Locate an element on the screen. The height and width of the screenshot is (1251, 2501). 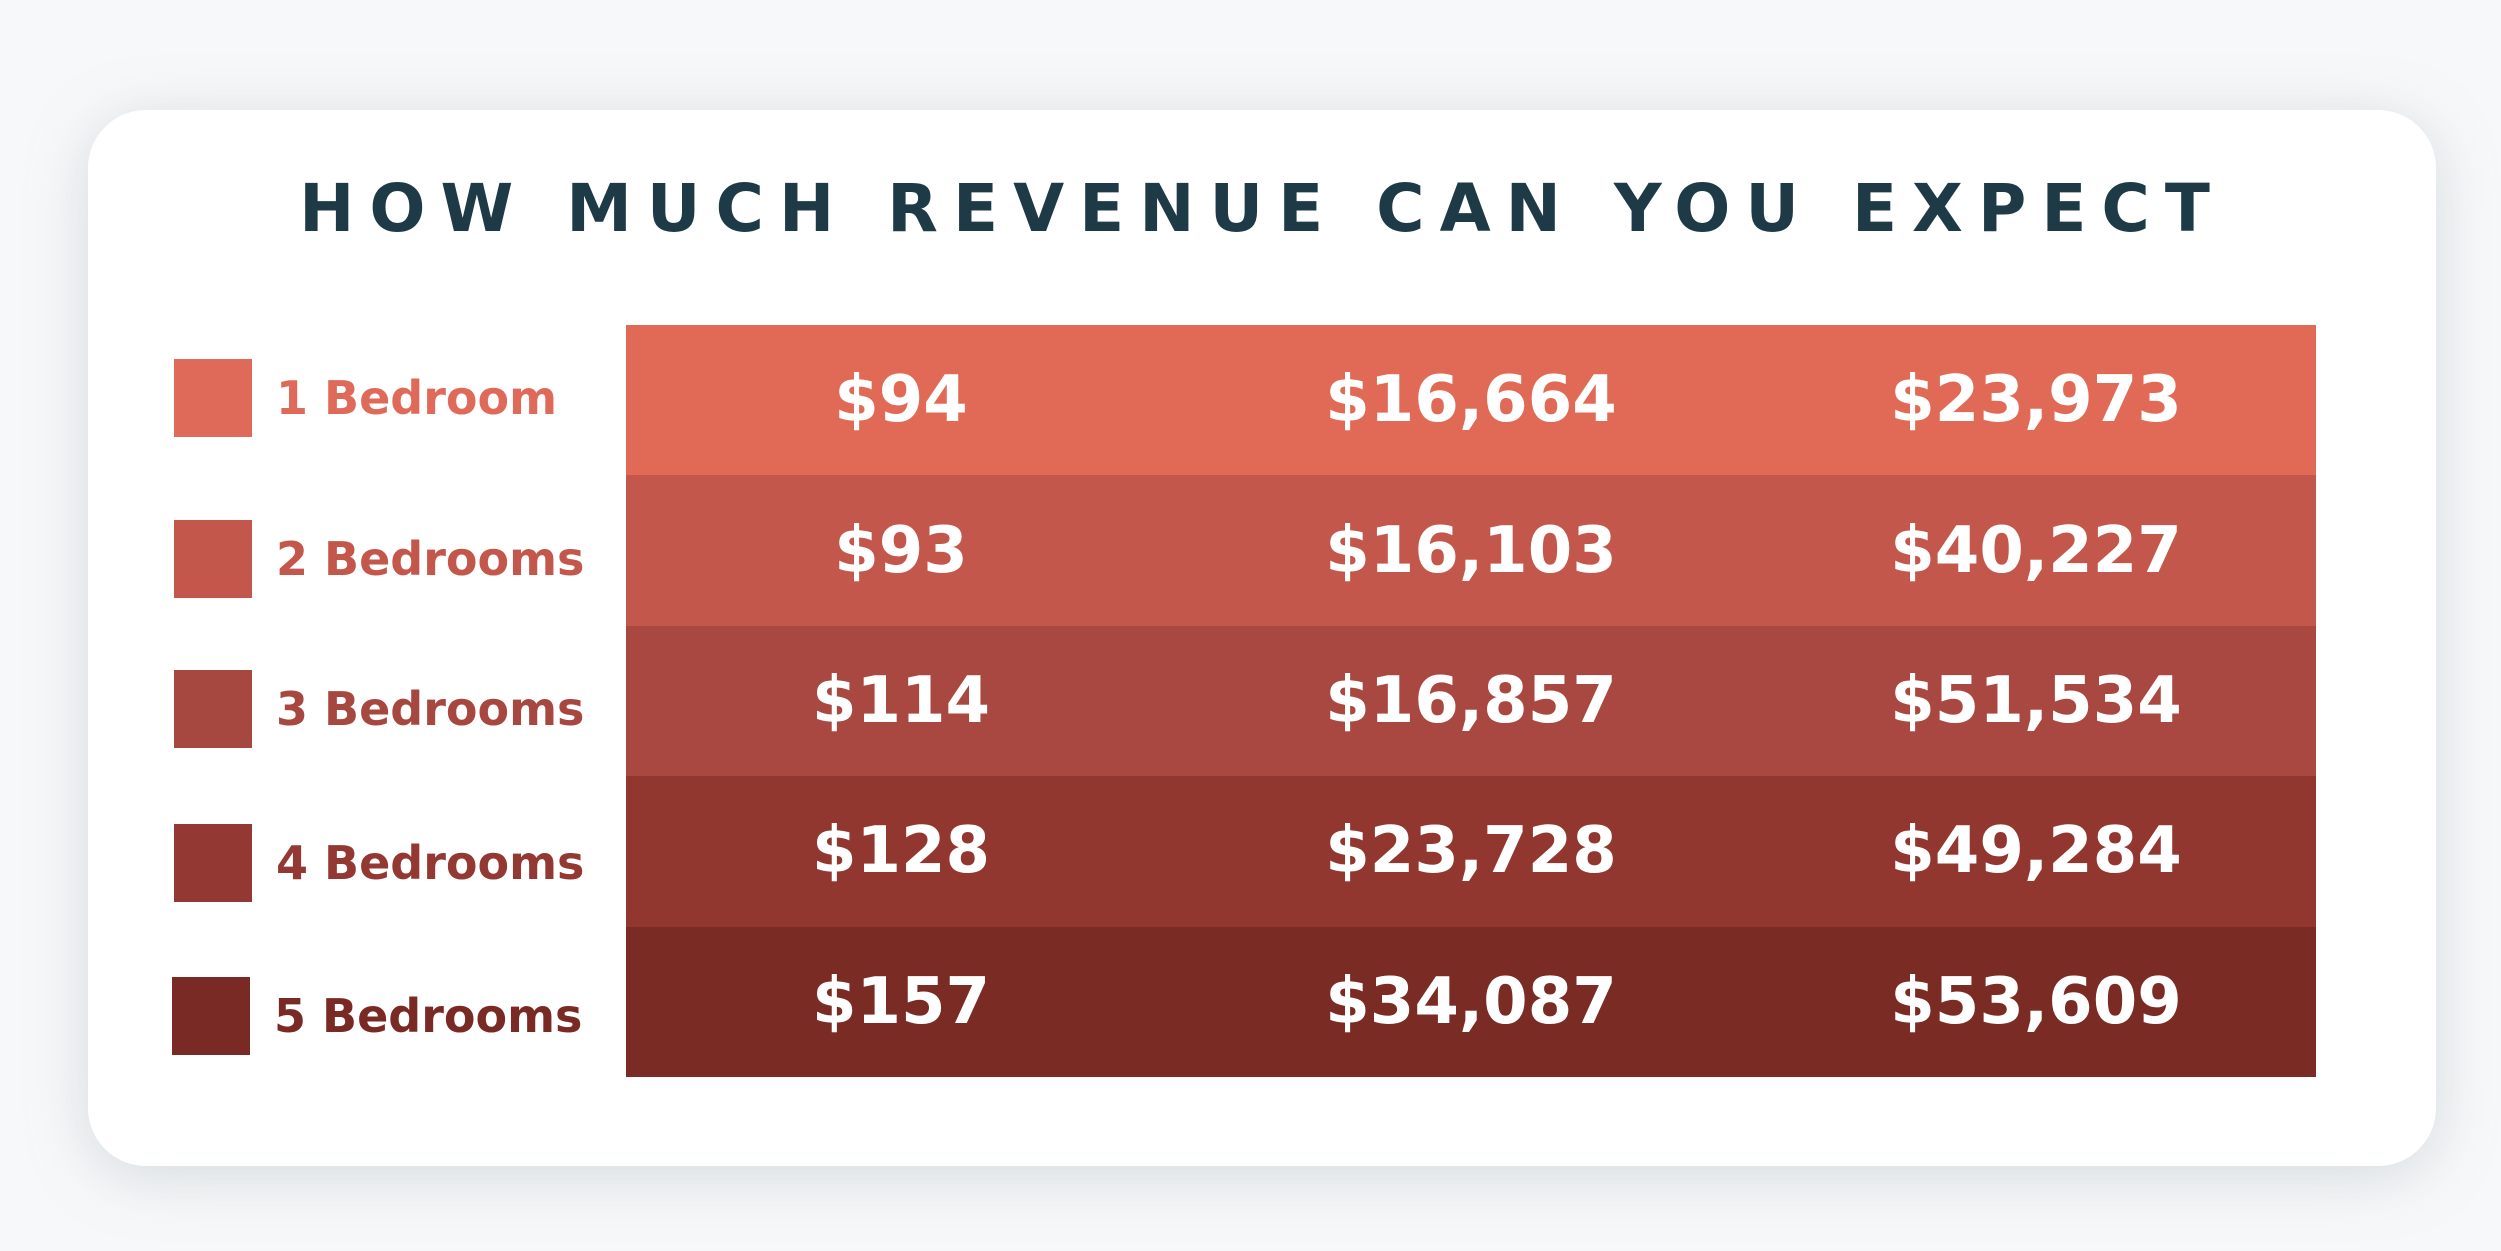
table-cell: $93 is located at coordinates (901, 550).